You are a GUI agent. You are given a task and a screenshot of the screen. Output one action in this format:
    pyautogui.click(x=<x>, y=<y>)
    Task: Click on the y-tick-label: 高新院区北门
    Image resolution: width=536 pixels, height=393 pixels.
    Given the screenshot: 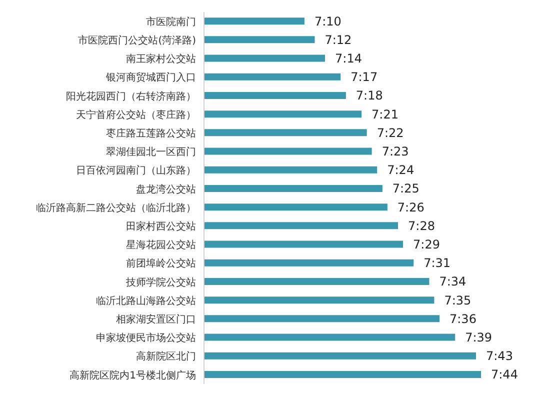 What is the action you would take?
    pyautogui.click(x=166, y=356)
    